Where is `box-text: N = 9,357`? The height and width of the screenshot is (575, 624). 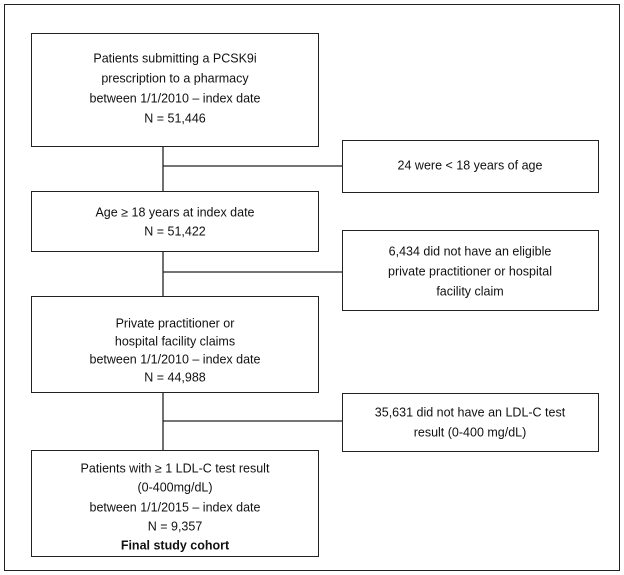
box-text: N = 9,357 is located at coordinates (175, 526).